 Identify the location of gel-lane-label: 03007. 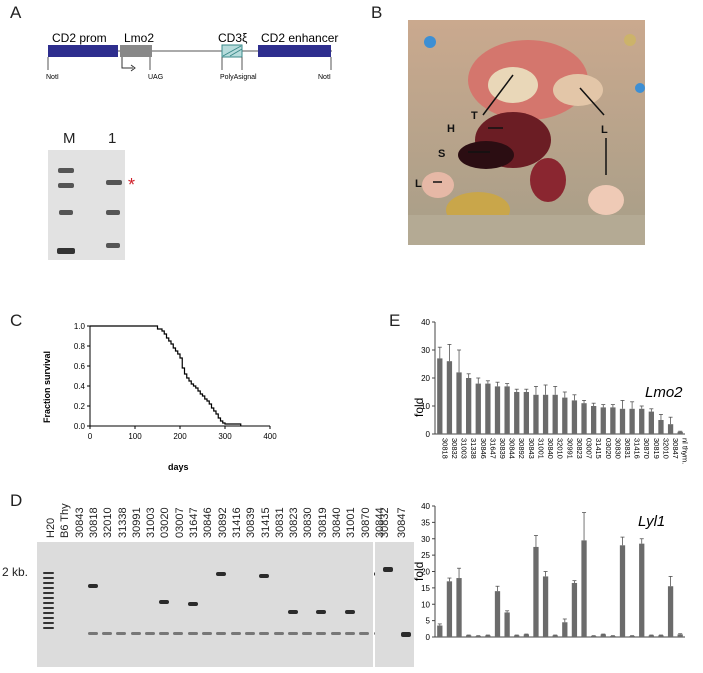
(179, 522).